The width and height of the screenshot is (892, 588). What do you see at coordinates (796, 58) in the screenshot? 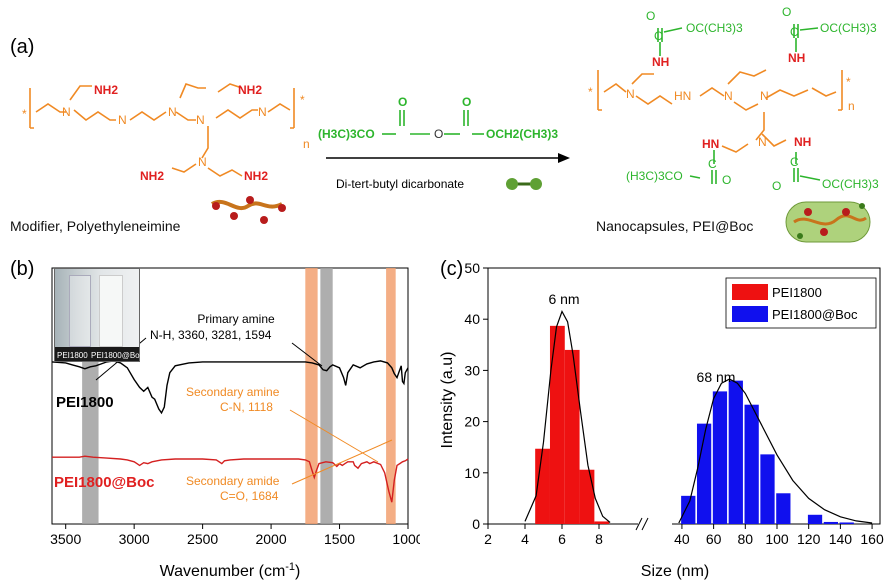
I see `boc-nh-2: NH` at bounding box center [796, 58].